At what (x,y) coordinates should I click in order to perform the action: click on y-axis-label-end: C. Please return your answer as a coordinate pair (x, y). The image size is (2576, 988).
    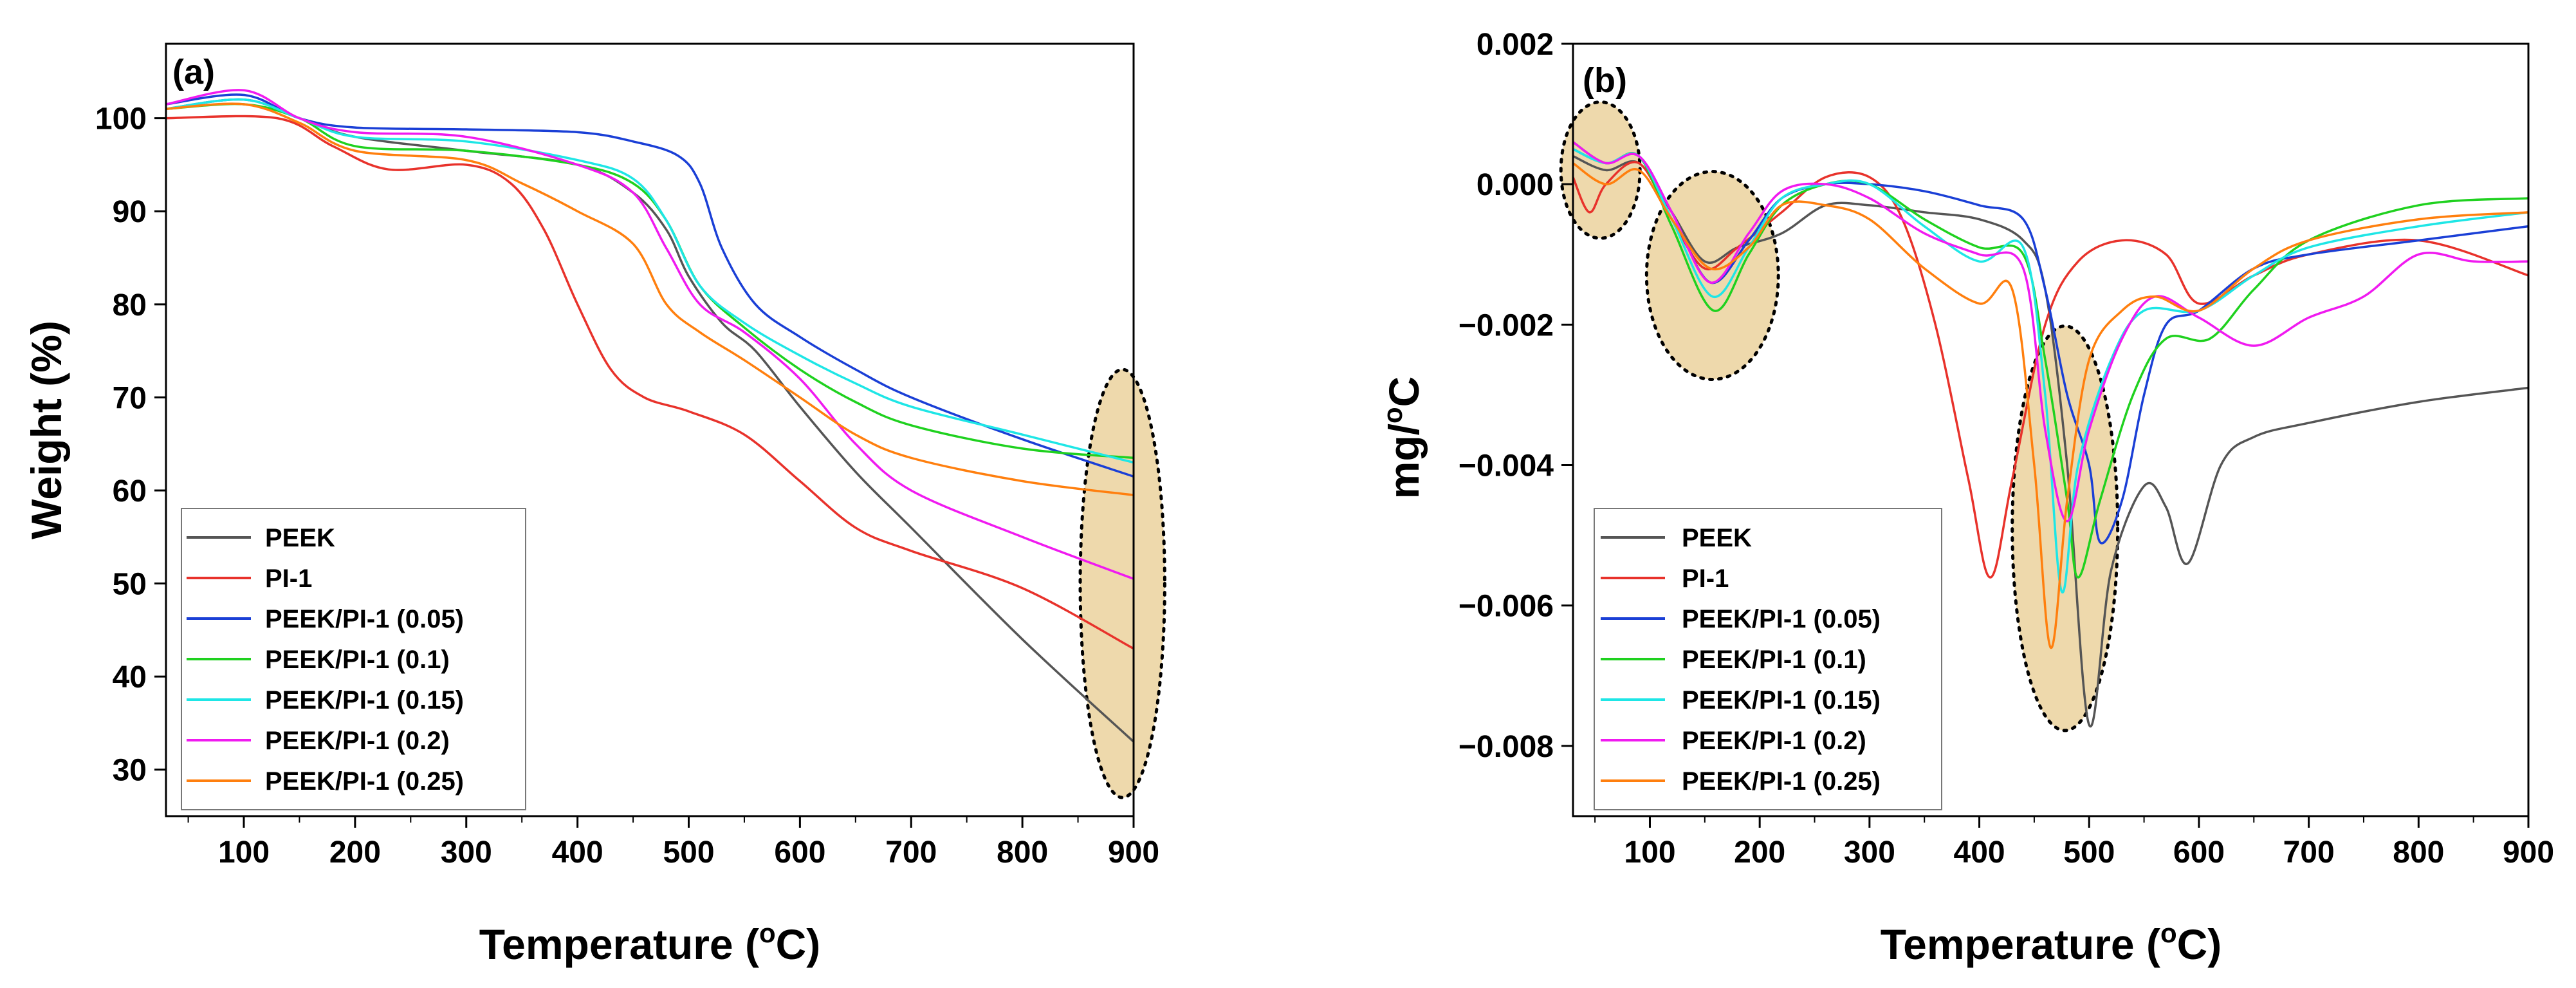
    Looking at the image, I should click on (1404, 392).